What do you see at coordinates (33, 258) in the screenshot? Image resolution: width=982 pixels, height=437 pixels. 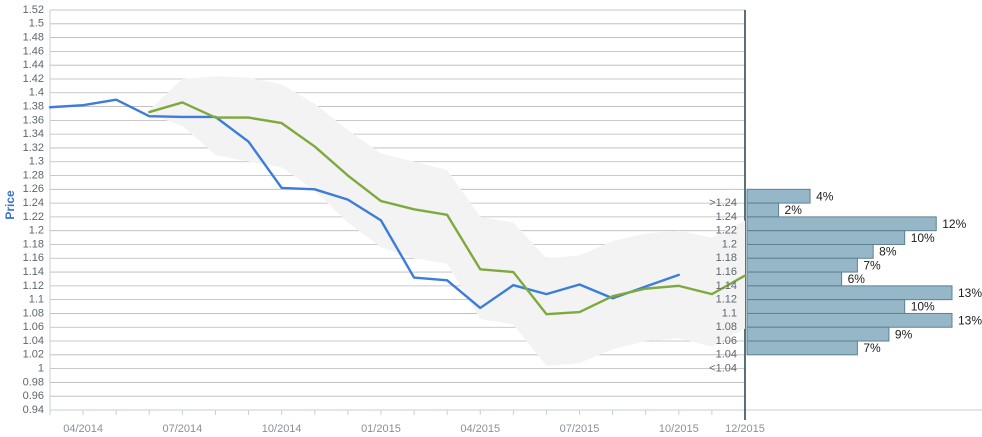 I see `y-axis-tick-label: 1.16` at bounding box center [33, 258].